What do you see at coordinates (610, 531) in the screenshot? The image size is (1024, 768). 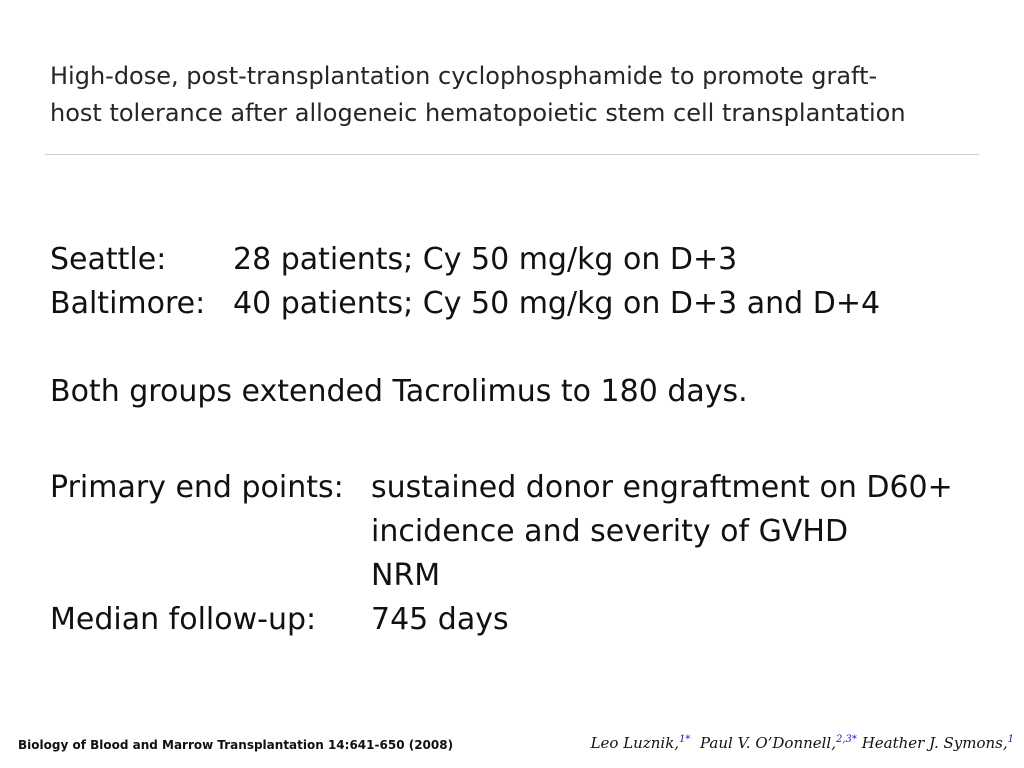 I see `primary-endpoint-item: incidence and severity of GVHD` at bounding box center [610, 531].